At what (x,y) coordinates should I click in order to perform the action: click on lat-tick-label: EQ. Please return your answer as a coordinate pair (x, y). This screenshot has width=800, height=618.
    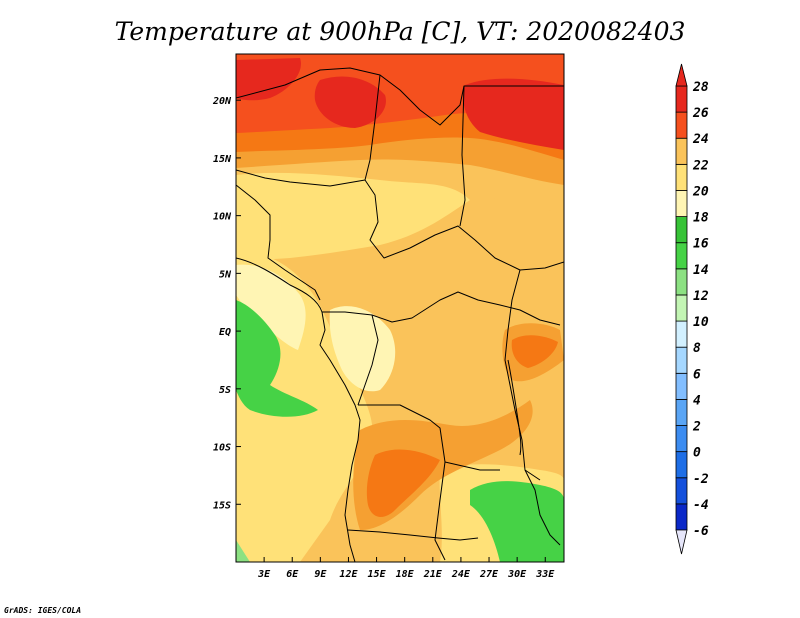
    Looking at the image, I should click on (225, 332).